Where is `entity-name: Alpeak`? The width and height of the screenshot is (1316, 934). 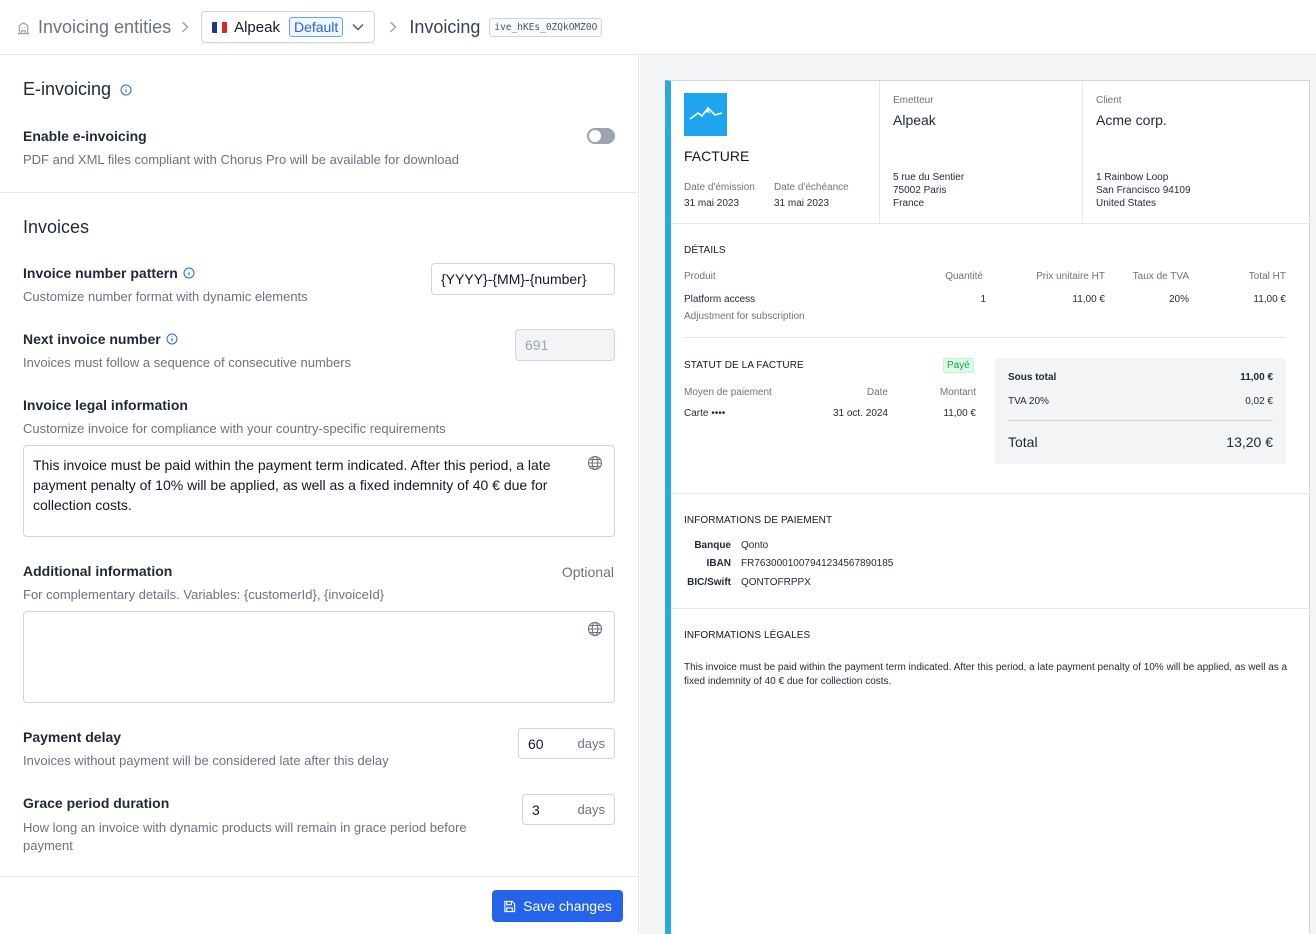
entity-name: Alpeak is located at coordinates (257, 27).